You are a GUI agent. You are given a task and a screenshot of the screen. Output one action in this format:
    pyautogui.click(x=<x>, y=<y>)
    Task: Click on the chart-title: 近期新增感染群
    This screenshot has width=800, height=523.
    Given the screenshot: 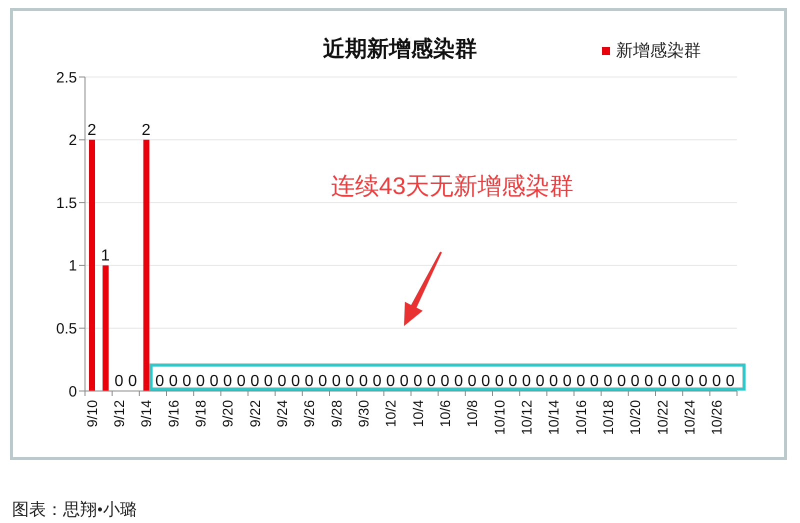 What is the action you would take?
    pyautogui.click(x=400, y=48)
    